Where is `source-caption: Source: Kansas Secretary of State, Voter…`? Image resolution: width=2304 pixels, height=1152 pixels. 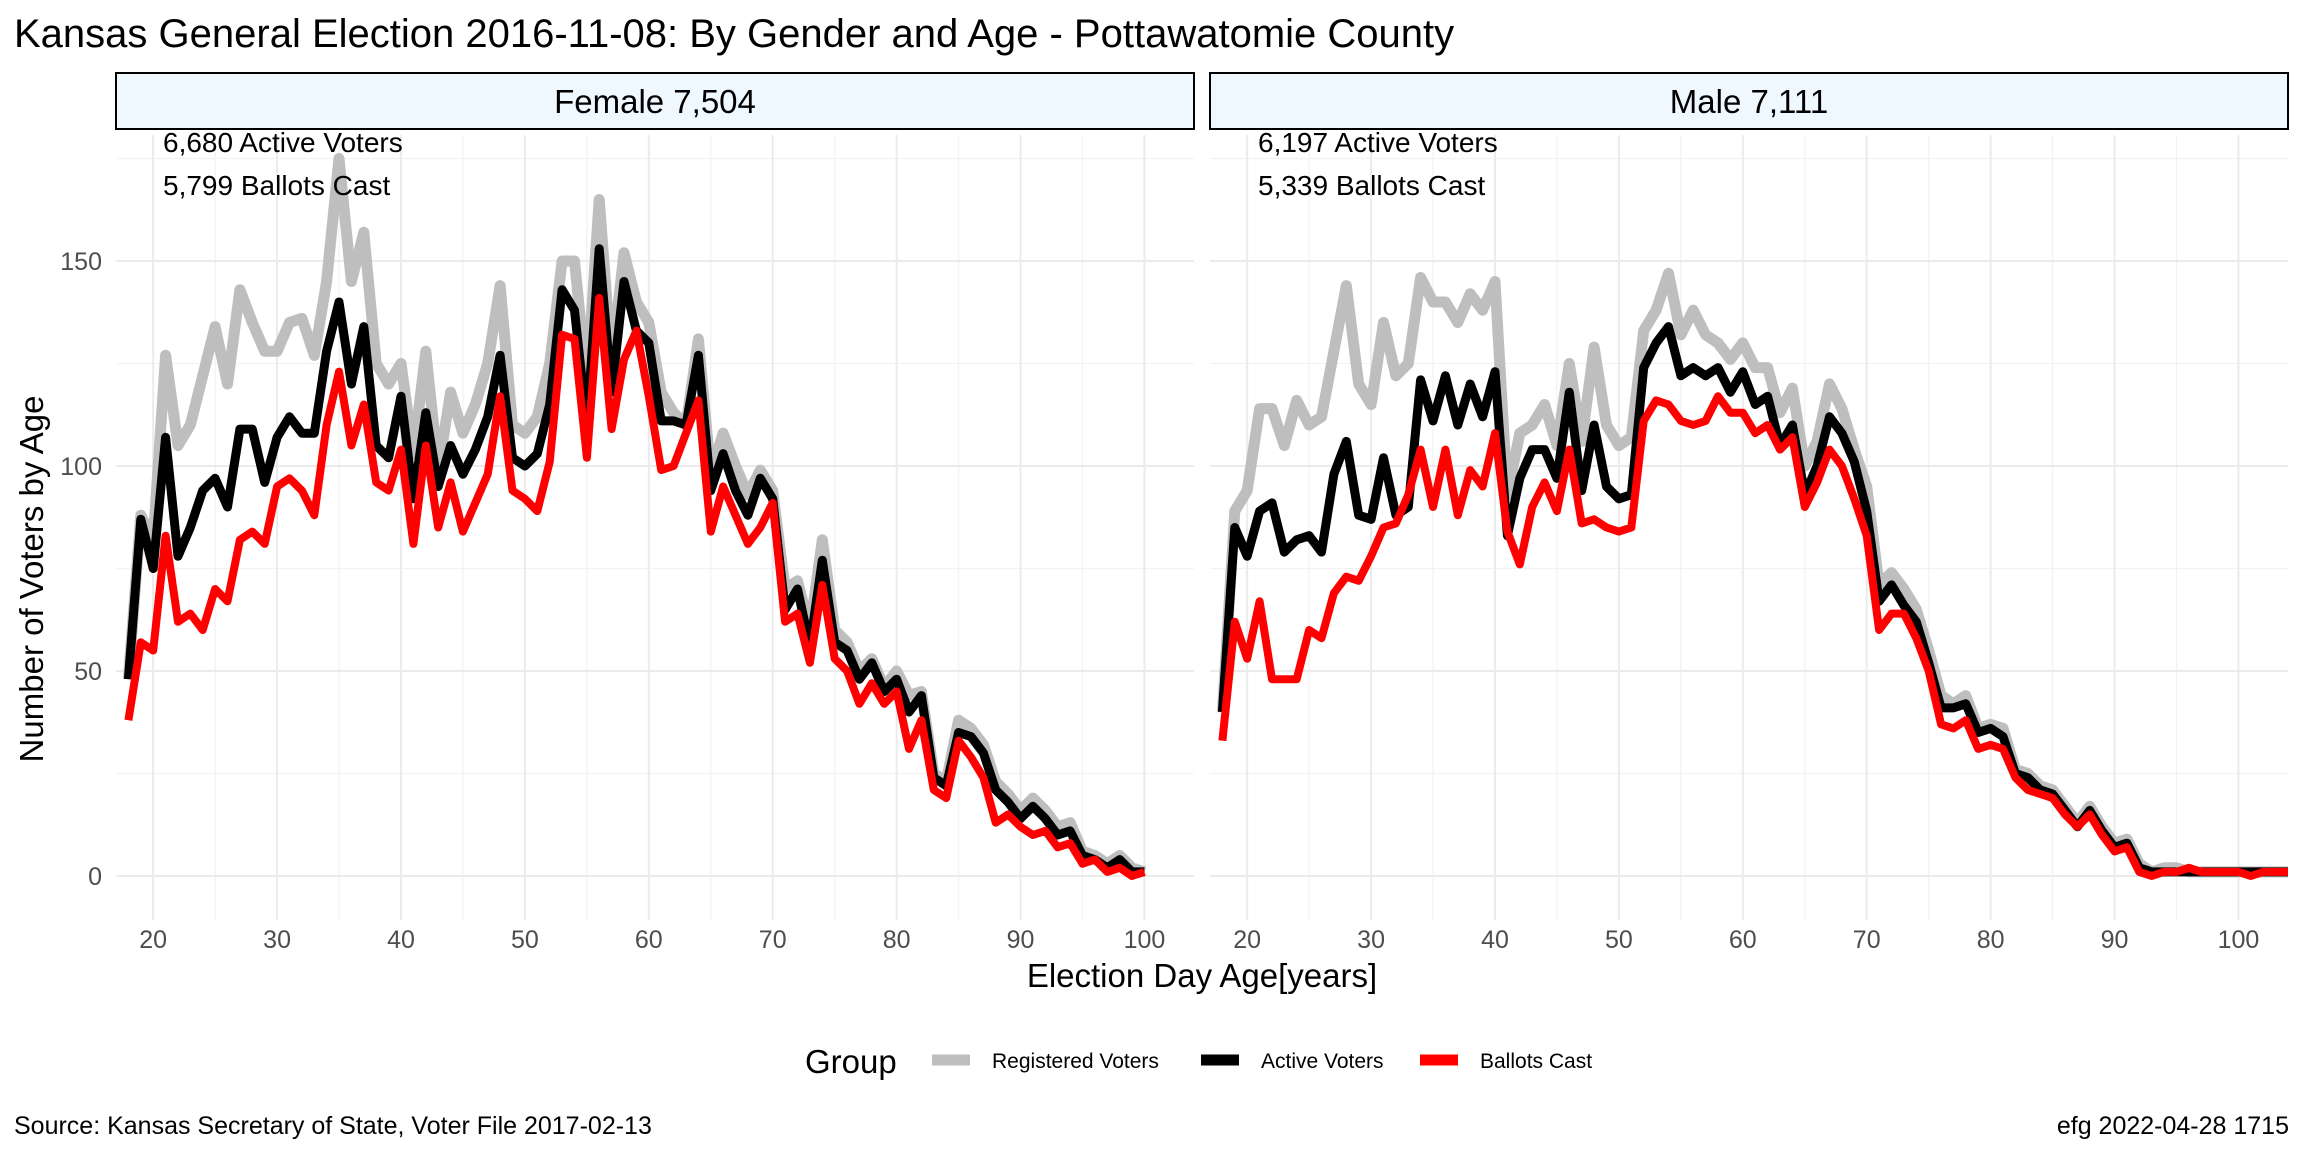
source-caption: Source: Kansas Secretary of State, Voter… is located at coordinates (333, 1126).